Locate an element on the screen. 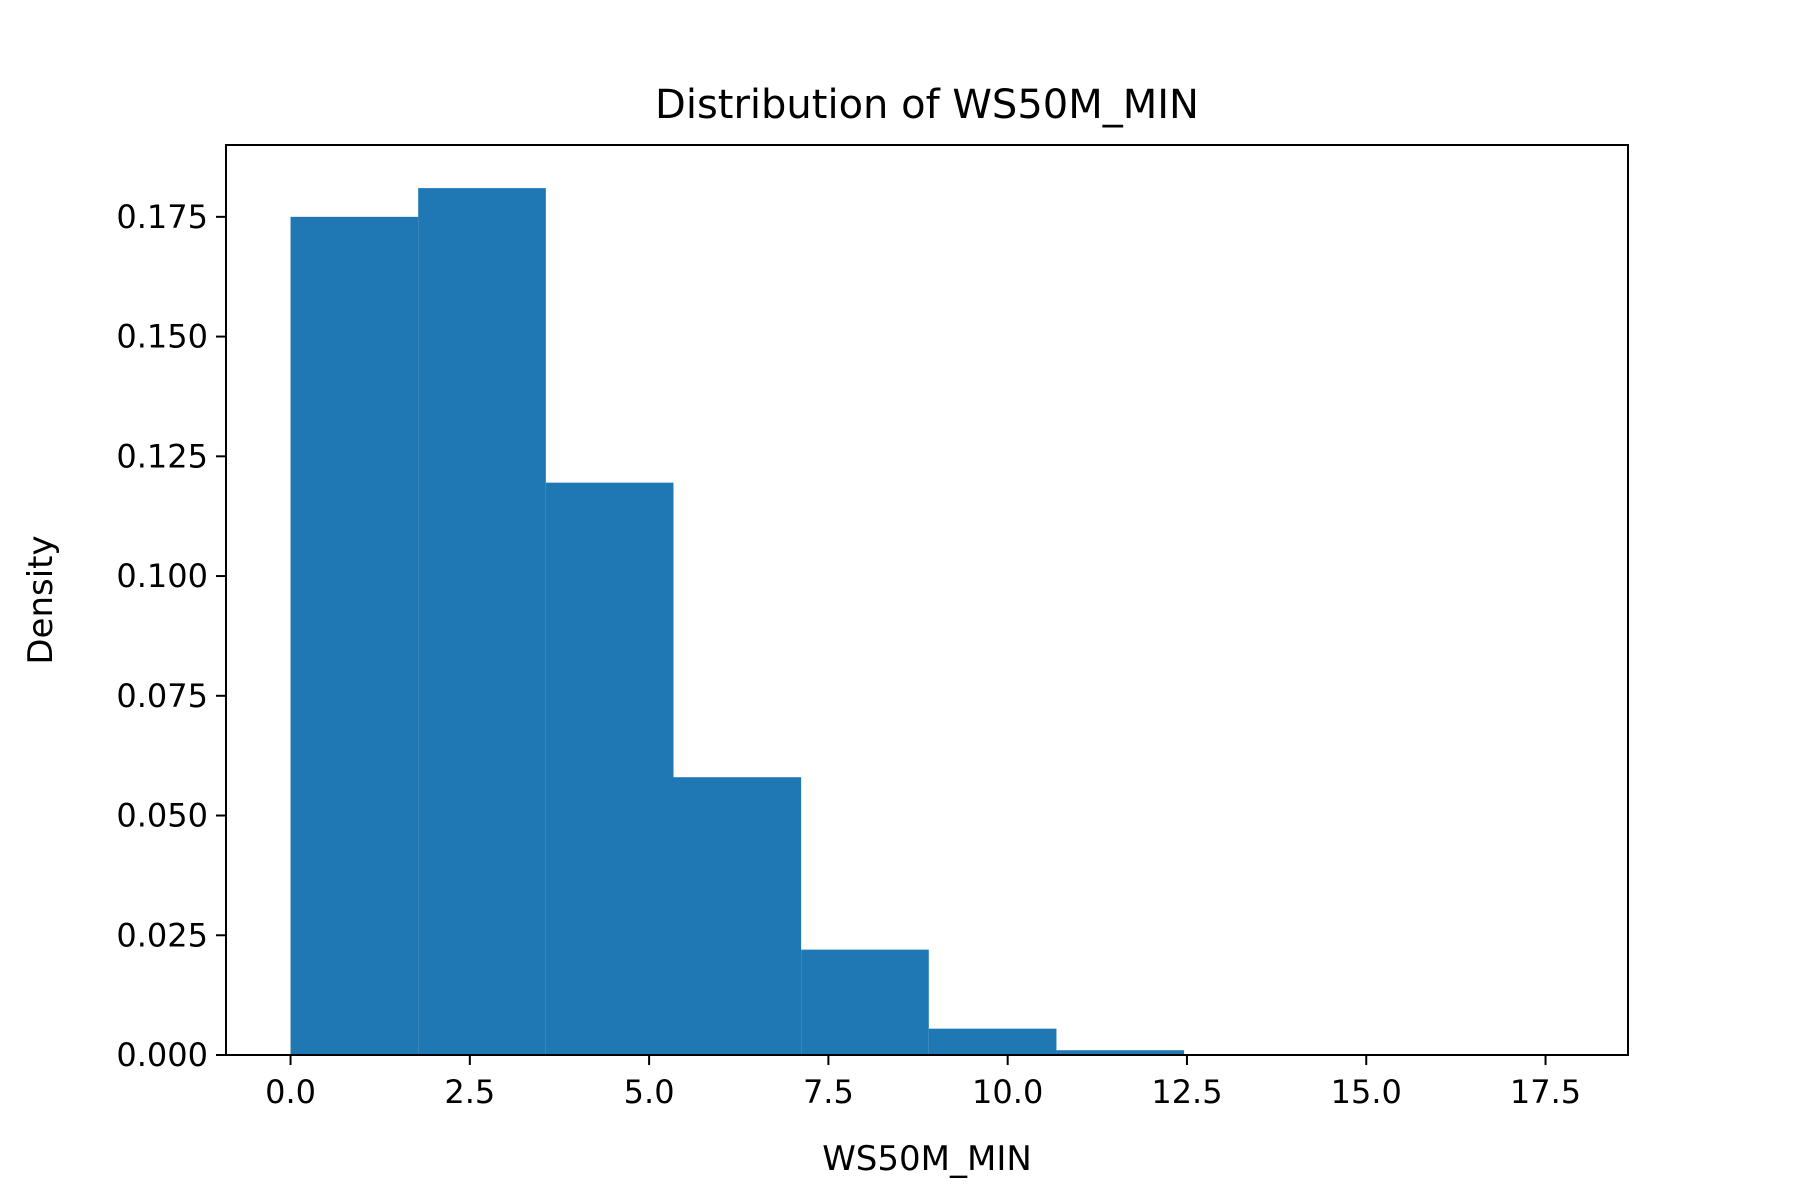 The image size is (1800, 1200). x-axis-ticks: 0.0 2.5 5.0 7.5 10.0 12.5 15.0 17.5 is located at coordinates (923, 1083).